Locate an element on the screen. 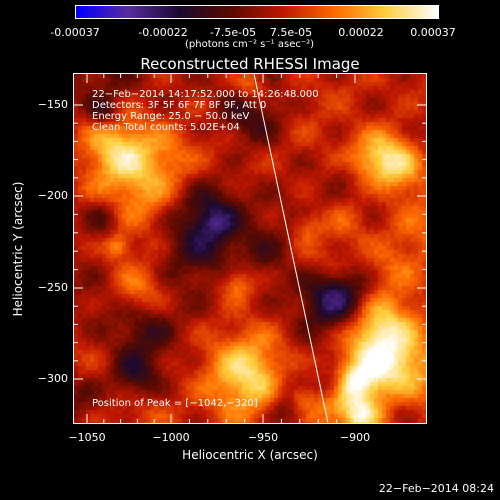 This screenshot has height=500, width=500. x-tick-label: −1050 is located at coordinates (87, 437).